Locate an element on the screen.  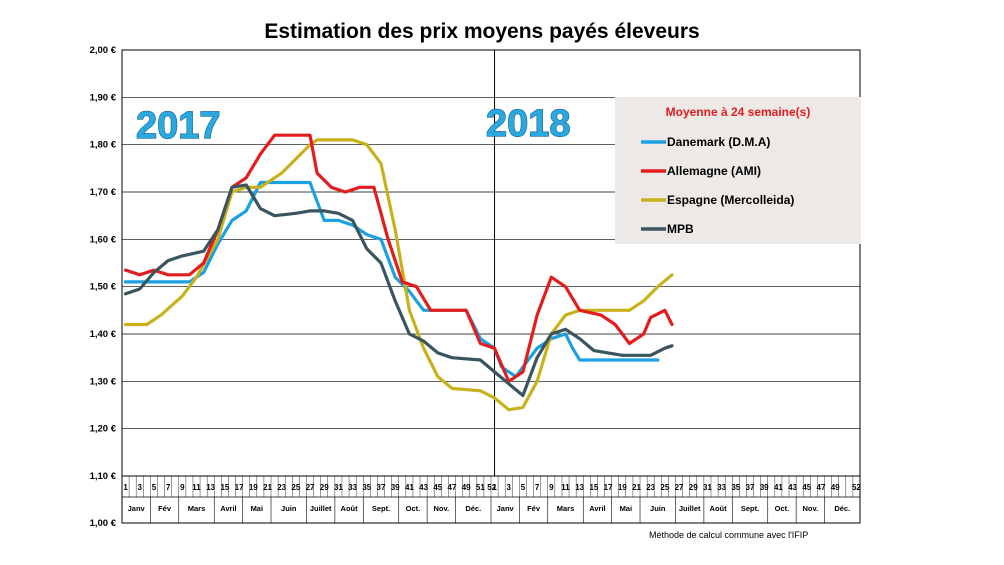
y-tick-label: 2,00 € is located at coordinates (103, 50).